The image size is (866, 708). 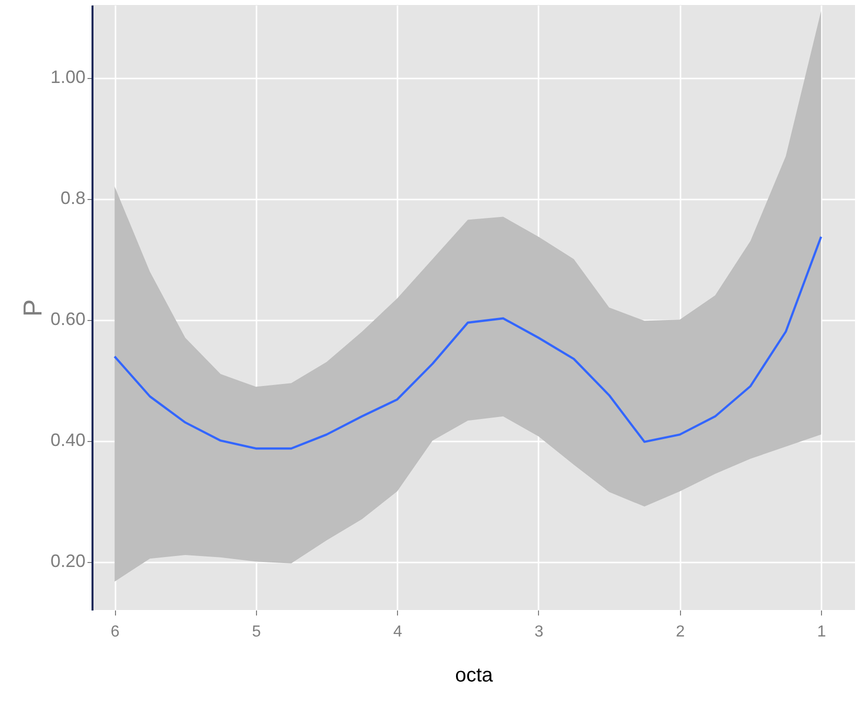 What do you see at coordinates (474, 675) in the screenshot?
I see `x-axis-title: octa` at bounding box center [474, 675].